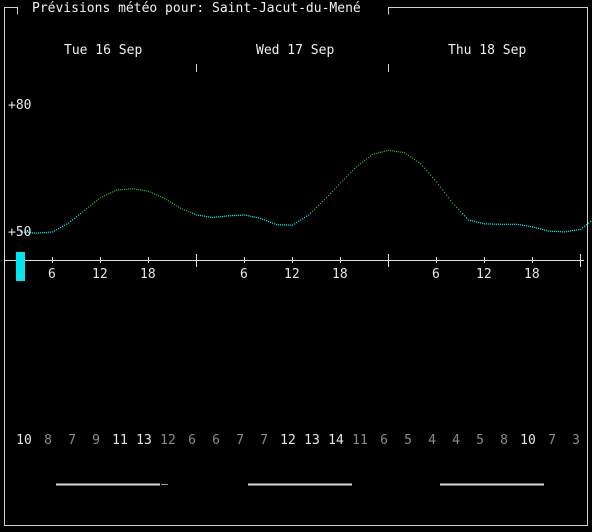 This screenshot has height=532, width=592. I want to click on wind-speed: 9, so click(96, 440).